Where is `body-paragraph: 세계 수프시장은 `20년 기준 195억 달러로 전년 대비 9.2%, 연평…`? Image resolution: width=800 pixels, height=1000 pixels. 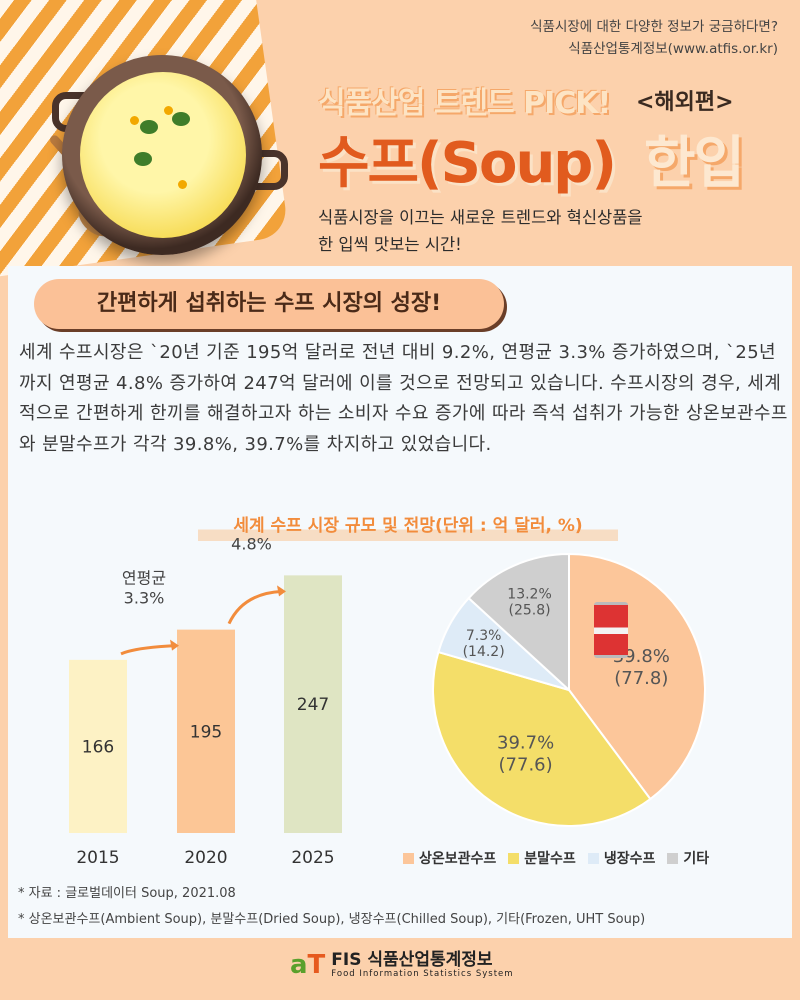
body-paragraph: 세계 수프시장은 `20년 기준 195억 달러로 전년 대비 9.2%, 연평… is located at coordinates (403, 398).